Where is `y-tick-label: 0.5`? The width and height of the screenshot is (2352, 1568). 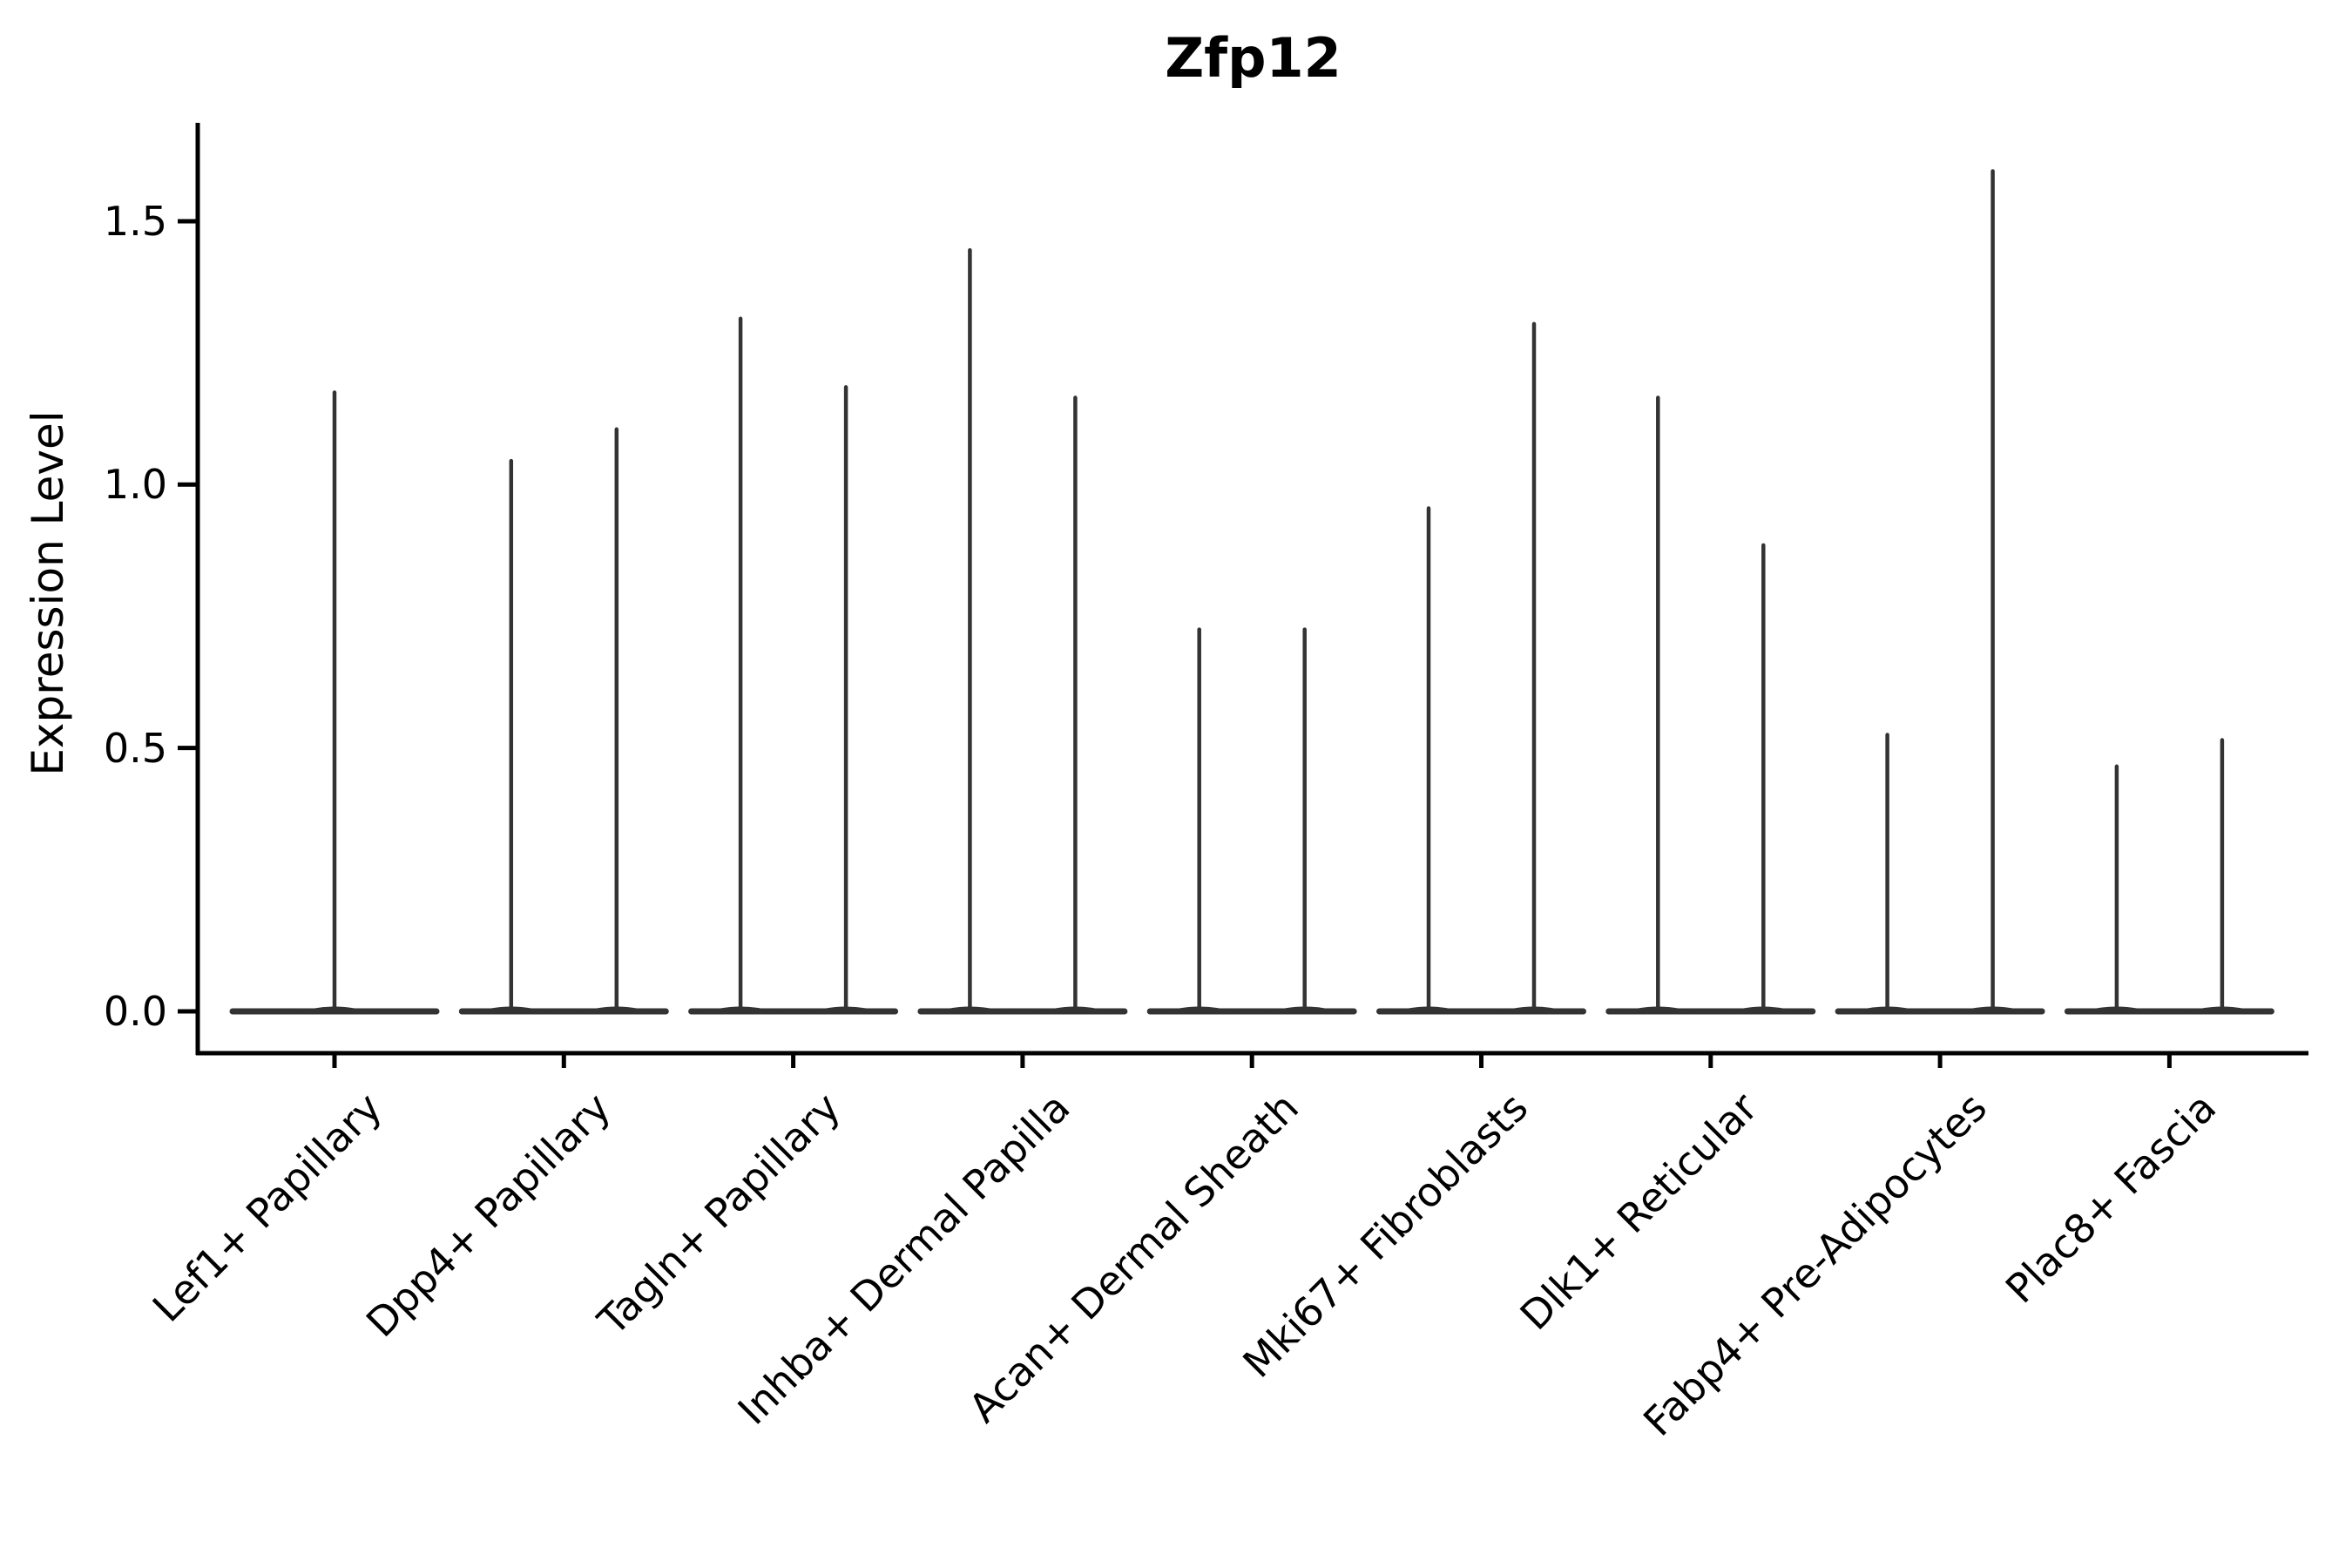 y-tick-label: 0.5 is located at coordinates (135, 748).